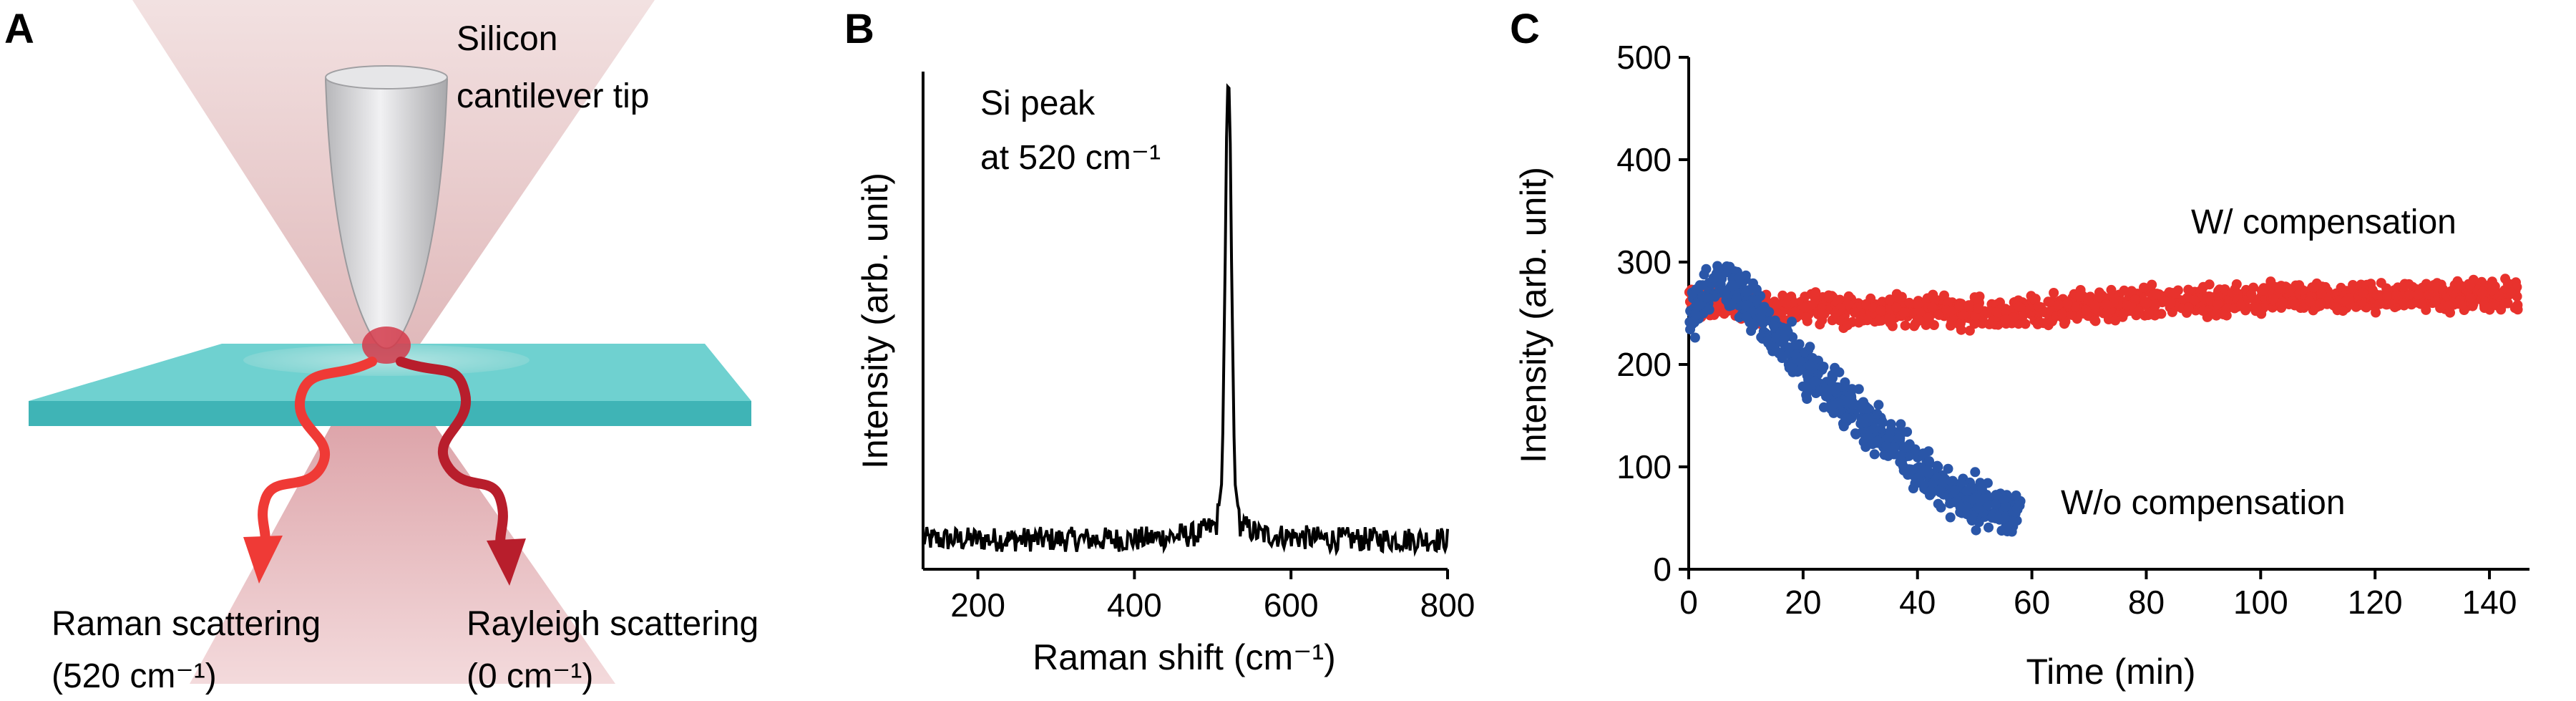  What do you see at coordinates (1644, 364) in the screenshot?
I see `timecourse-y-tick-label: 200` at bounding box center [1644, 364].